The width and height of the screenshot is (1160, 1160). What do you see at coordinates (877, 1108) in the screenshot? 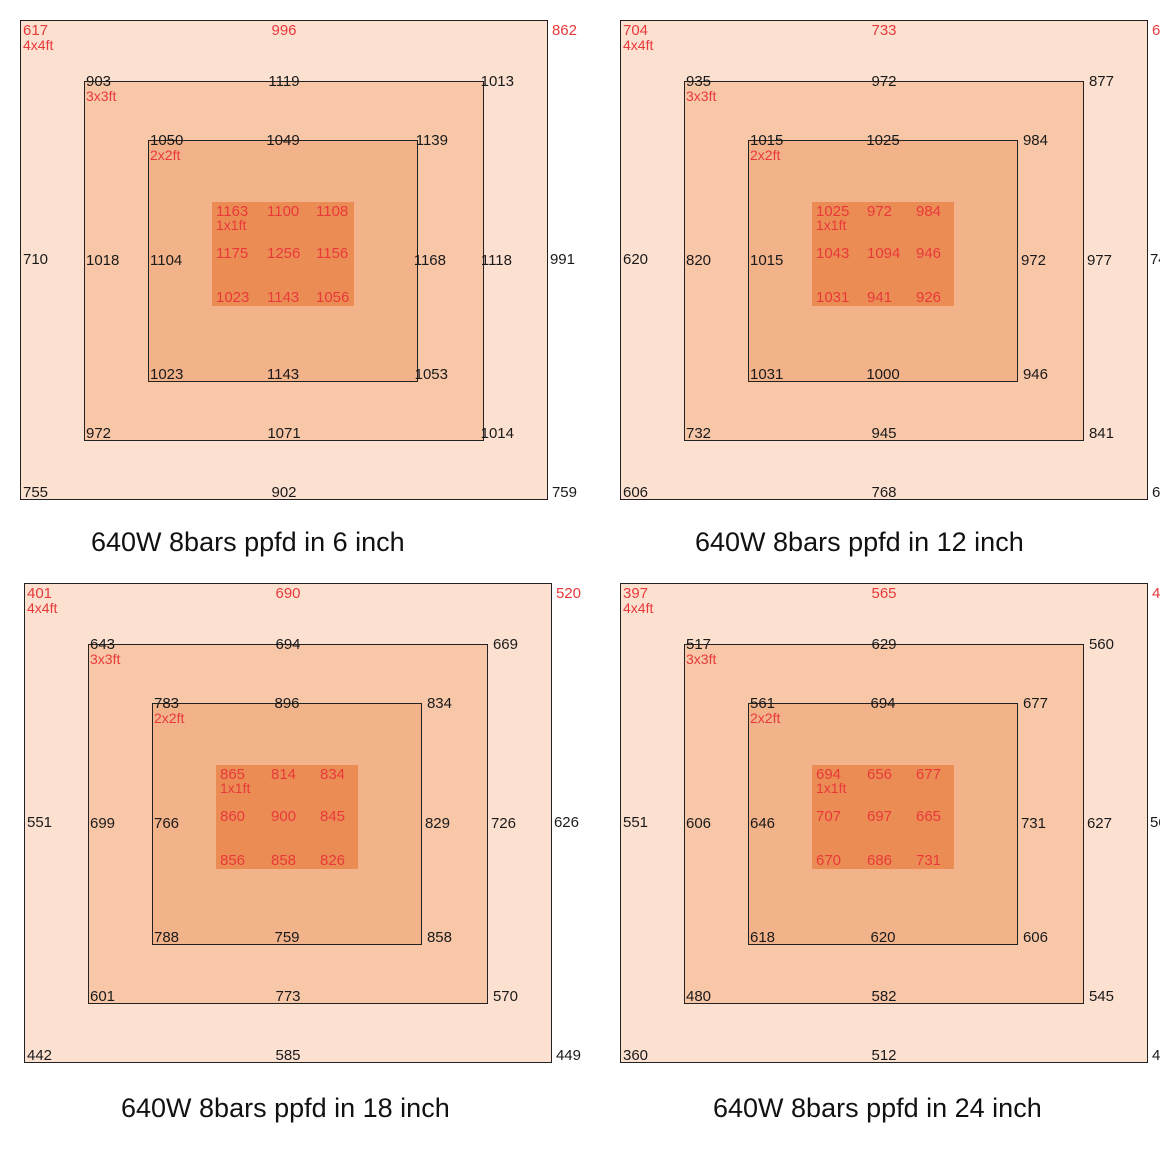
I see `panel-caption: 640W 8bars ppfd in 24 inch` at bounding box center [877, 1108].